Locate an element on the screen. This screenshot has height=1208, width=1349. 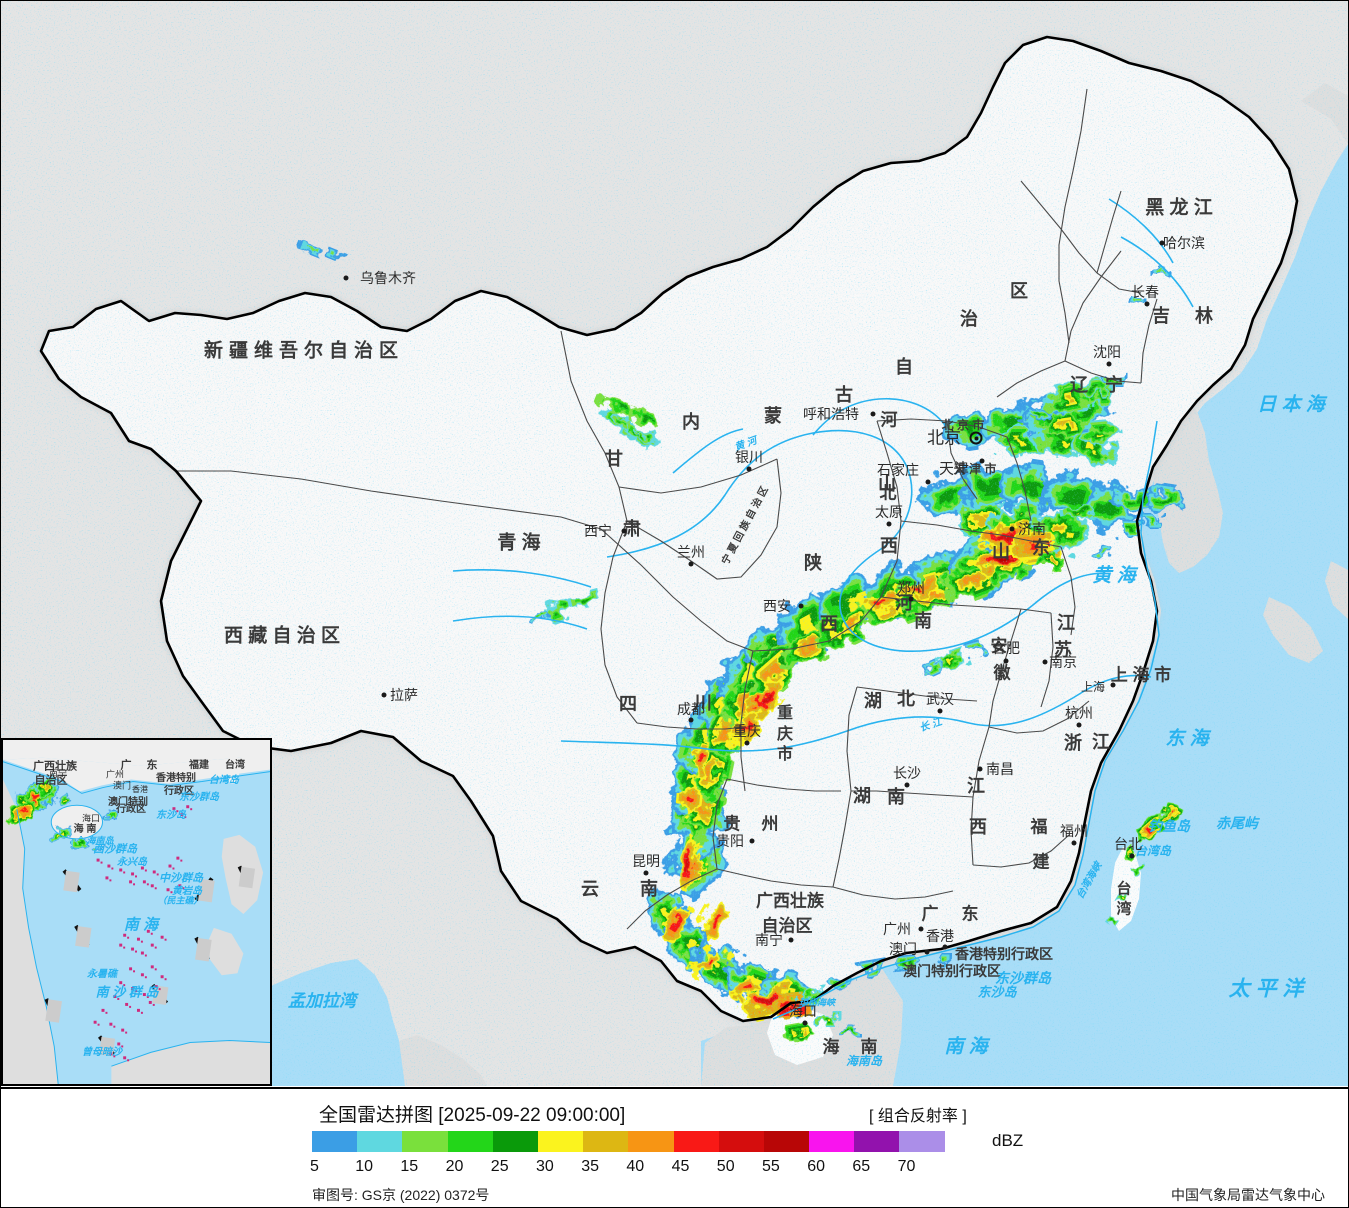
colorbar-tick: 45 is located at coordinates (680, 1166).